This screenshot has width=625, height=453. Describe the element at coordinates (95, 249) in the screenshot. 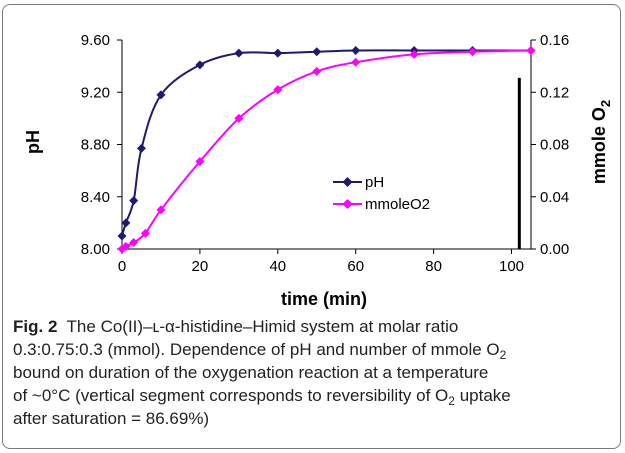

I see `y-left-tick-label: 8.00` at that location.